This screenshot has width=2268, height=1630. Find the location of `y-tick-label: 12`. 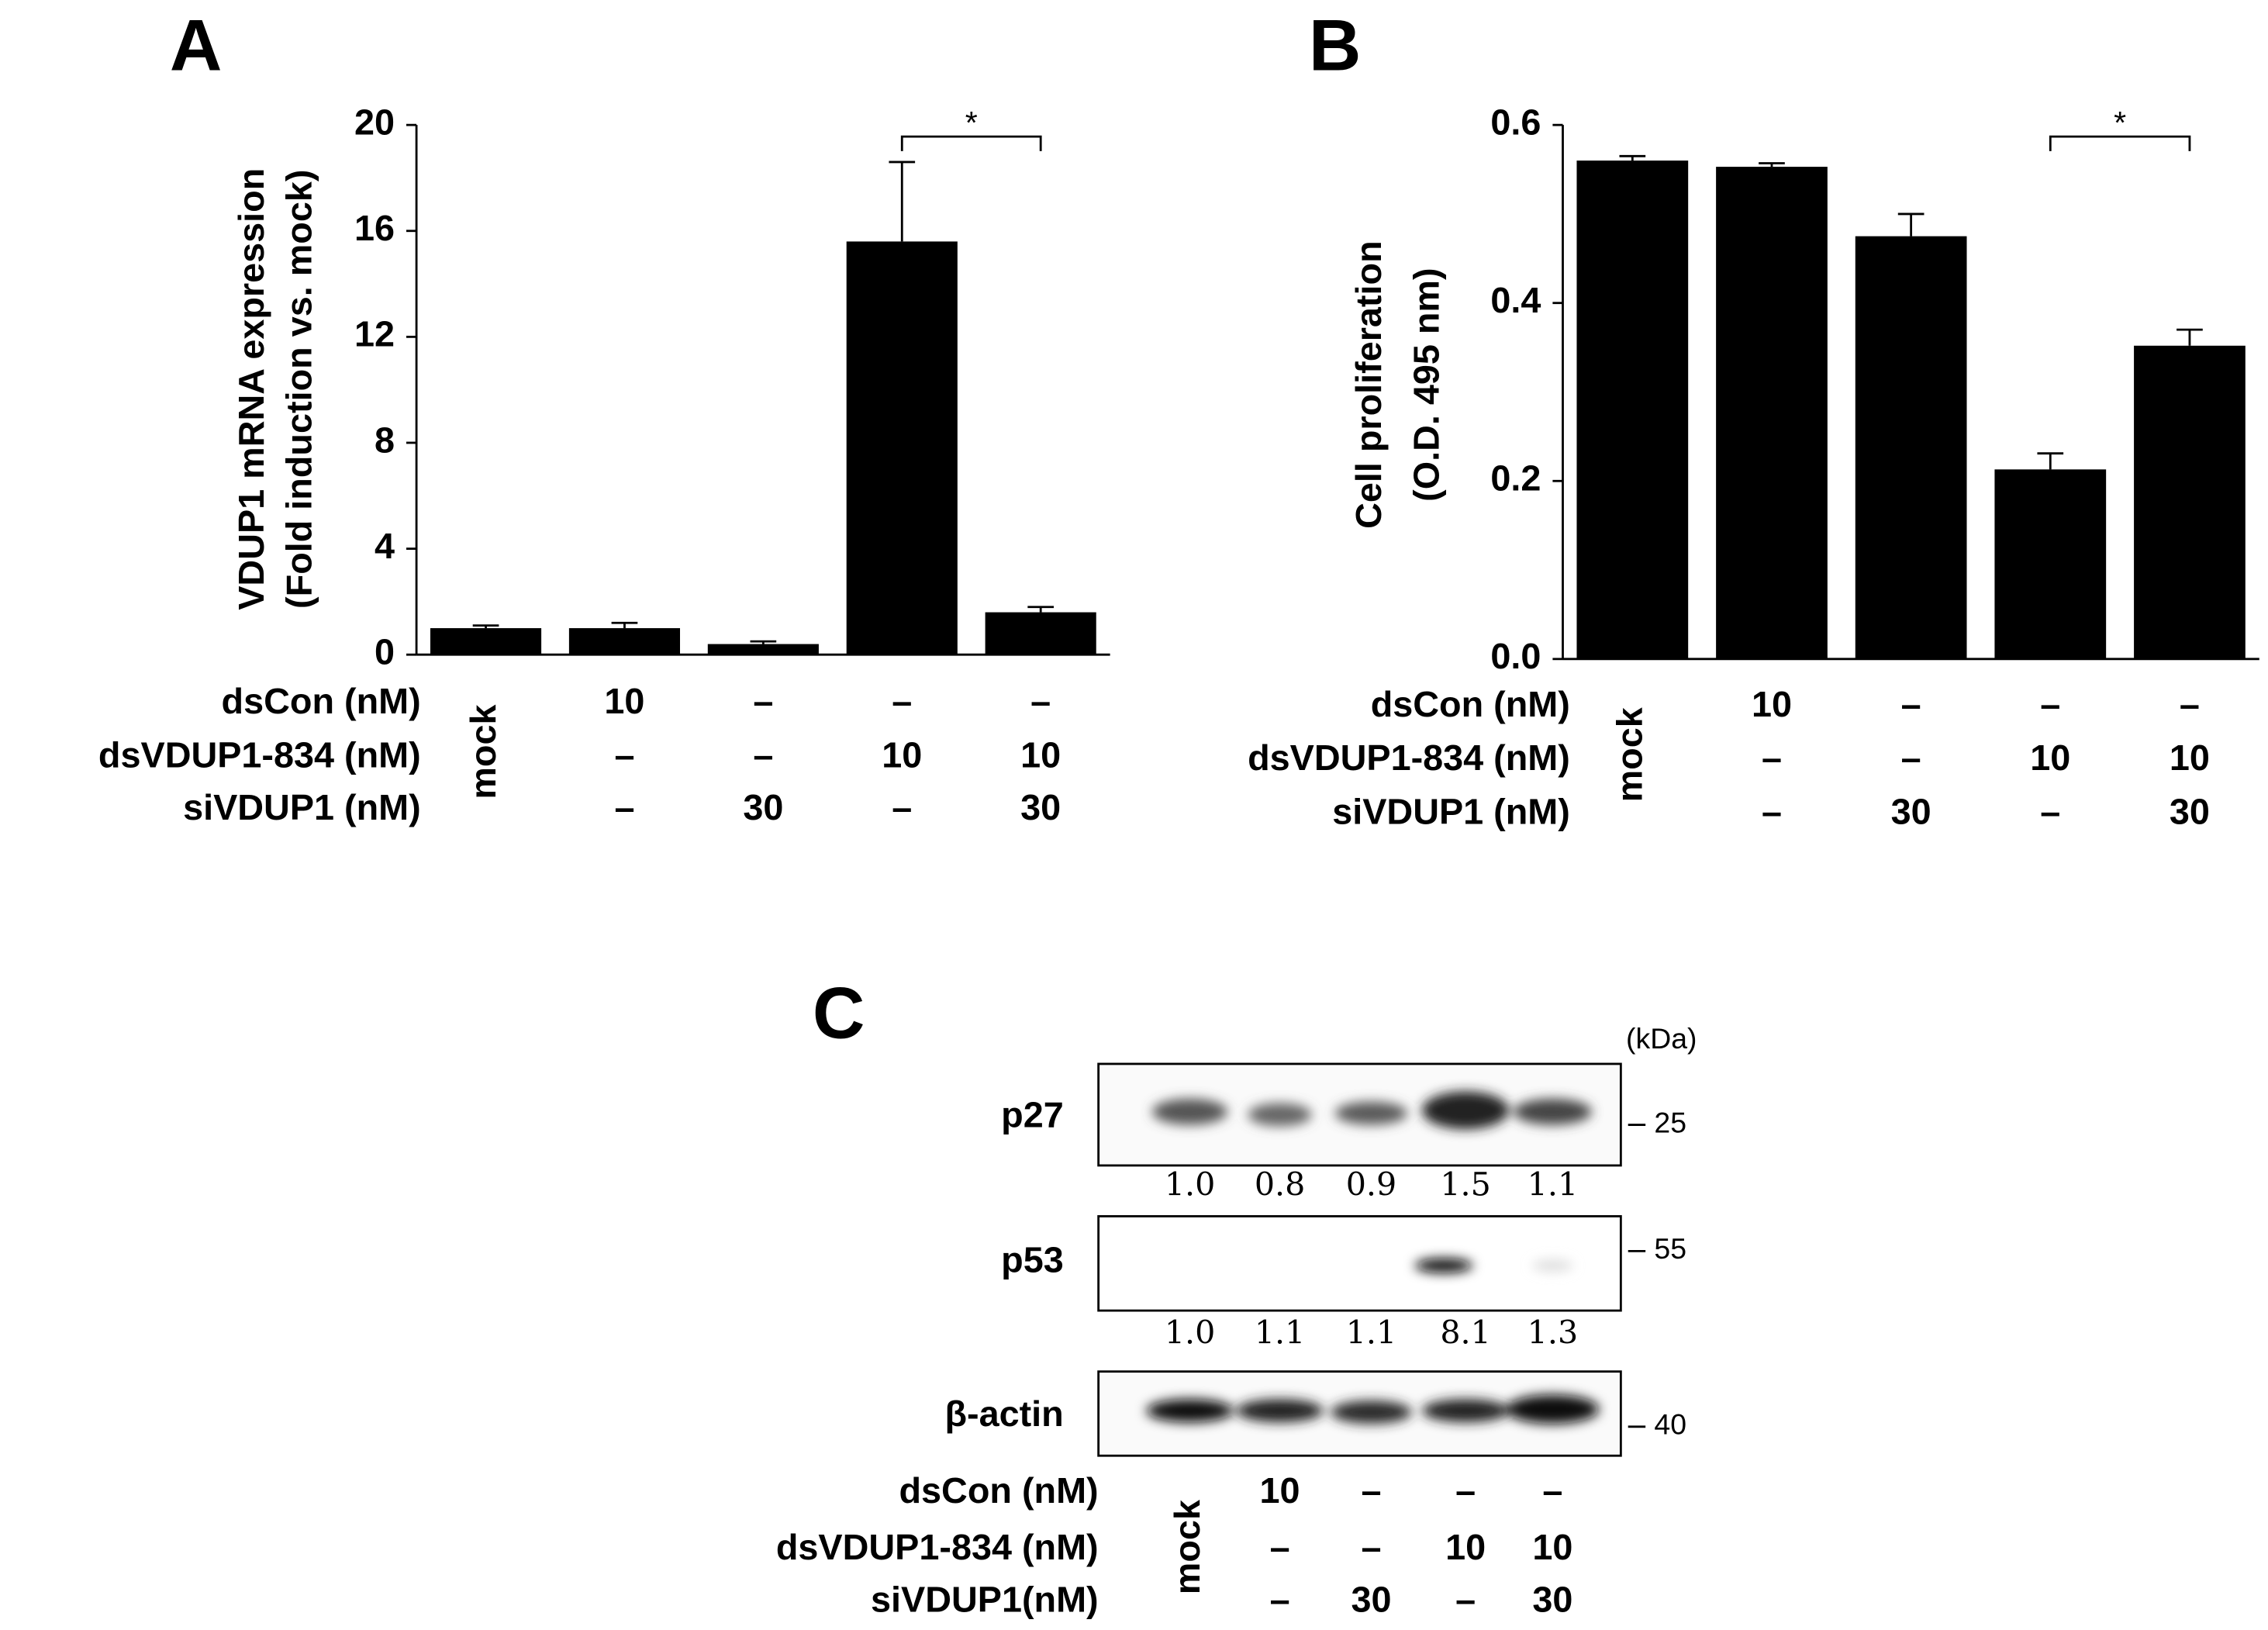

y-tick-label: 12 is located at coordinates (374, 334).